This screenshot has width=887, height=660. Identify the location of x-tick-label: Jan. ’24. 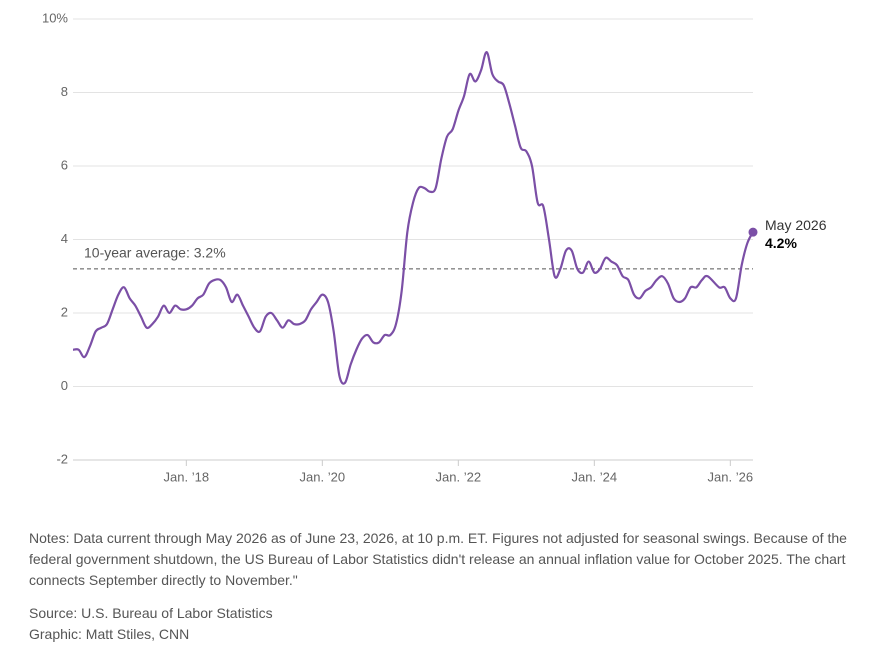
(595, 476).